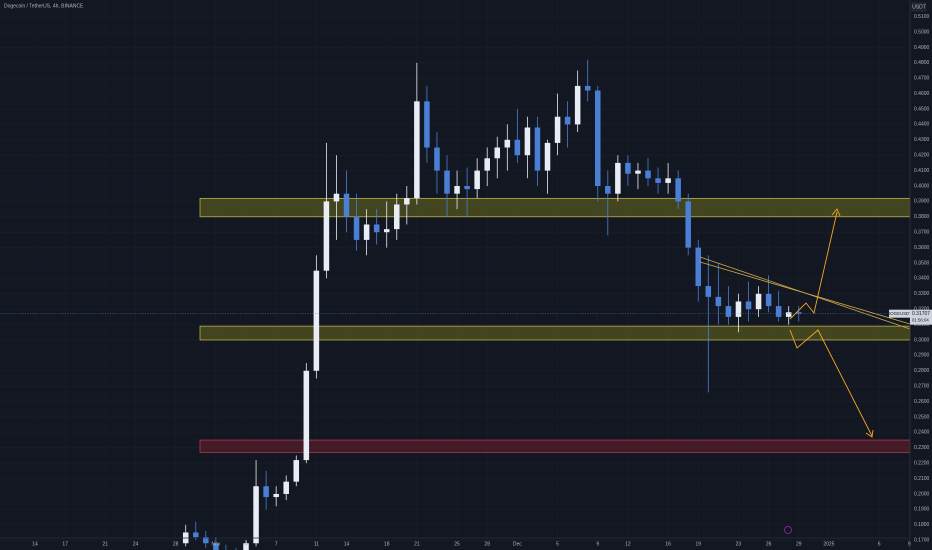 The height and width of the screenshot is (550, 932). Describe the element at coordinates (922, 233) in the screenshot. I see `y-tick-label: 0.3700` at that location.